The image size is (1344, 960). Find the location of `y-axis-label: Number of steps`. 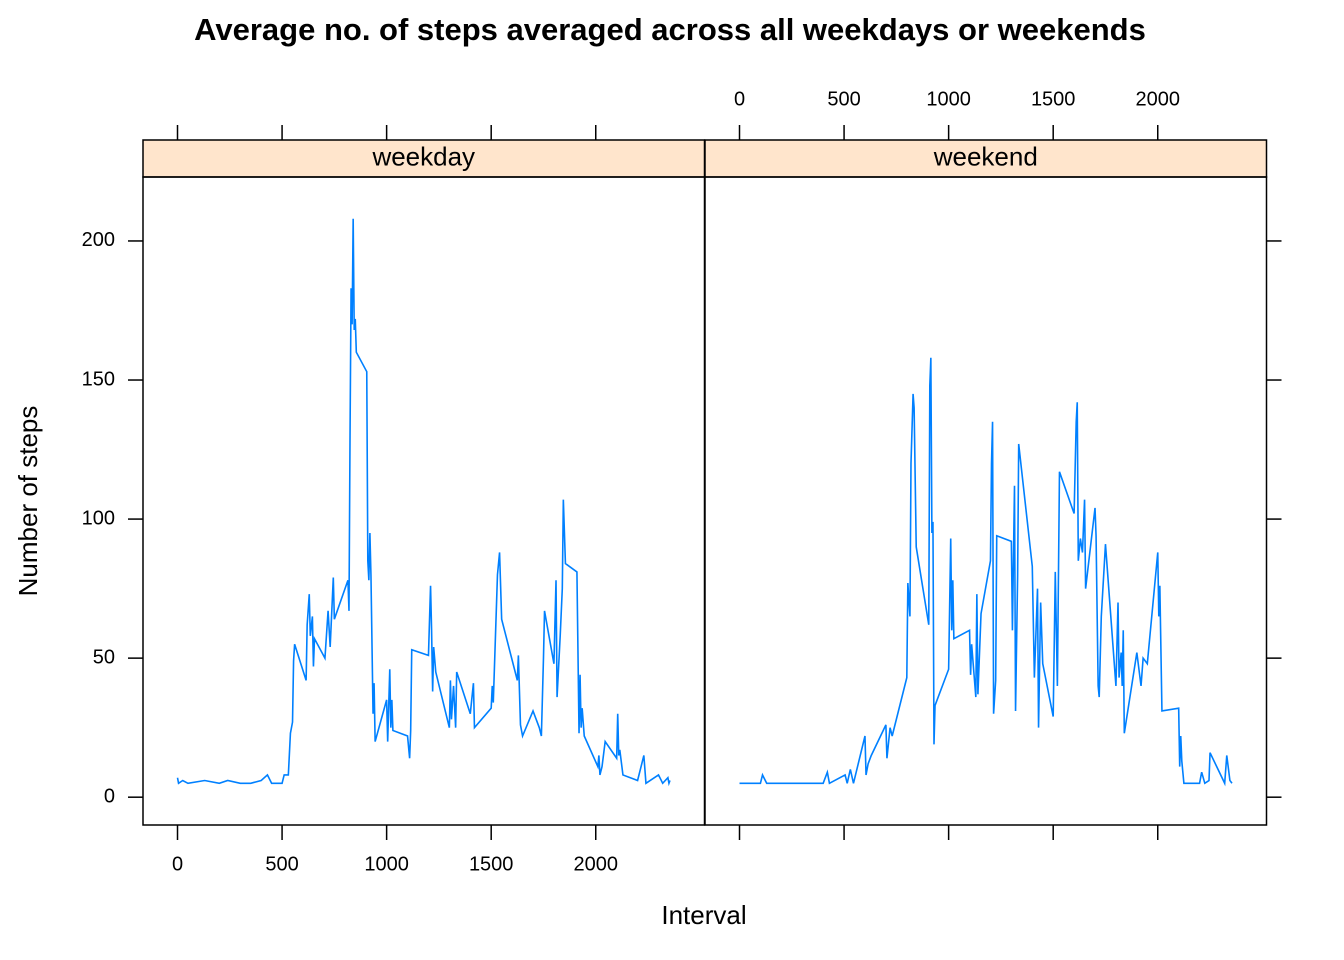

y-axis-label: Number of steps is located at coordinates (28, 501).